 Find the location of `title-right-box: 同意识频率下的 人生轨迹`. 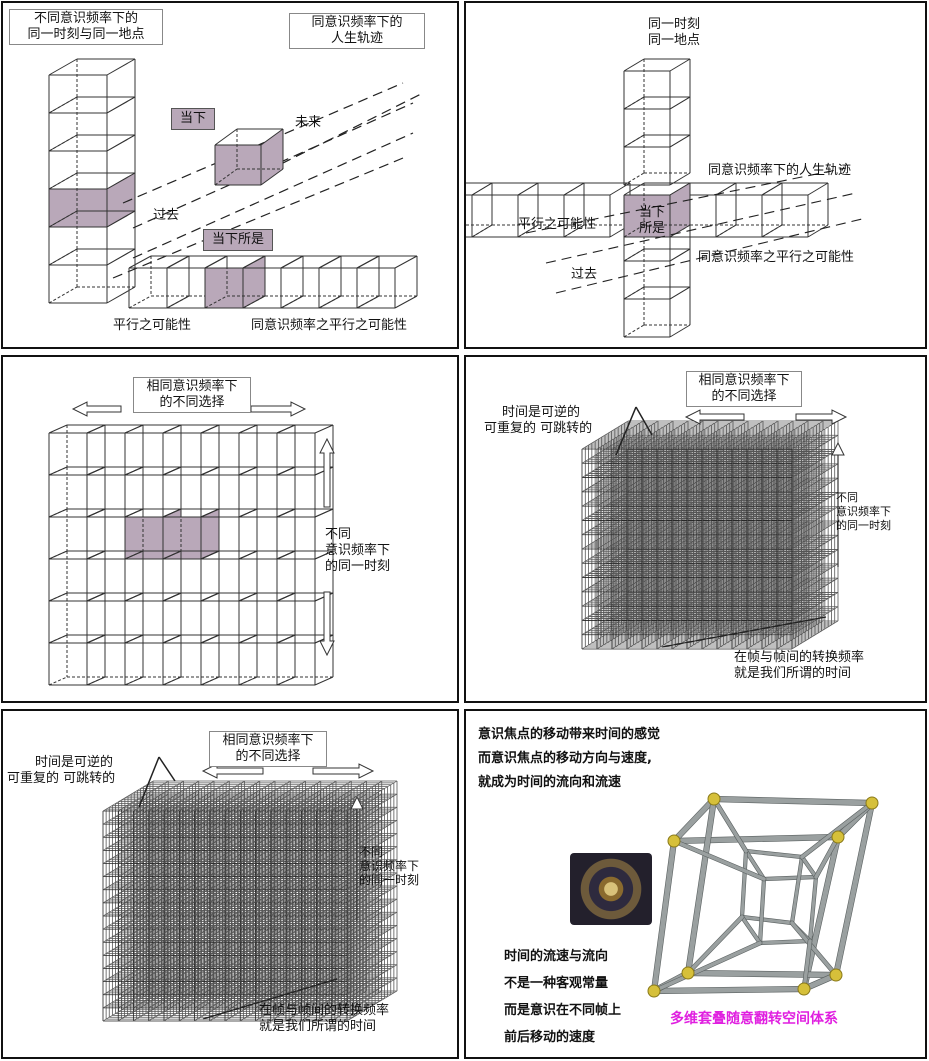

title-right-box: 同意识频率下的 人生轨迹 is located at coordinates (357, 31).